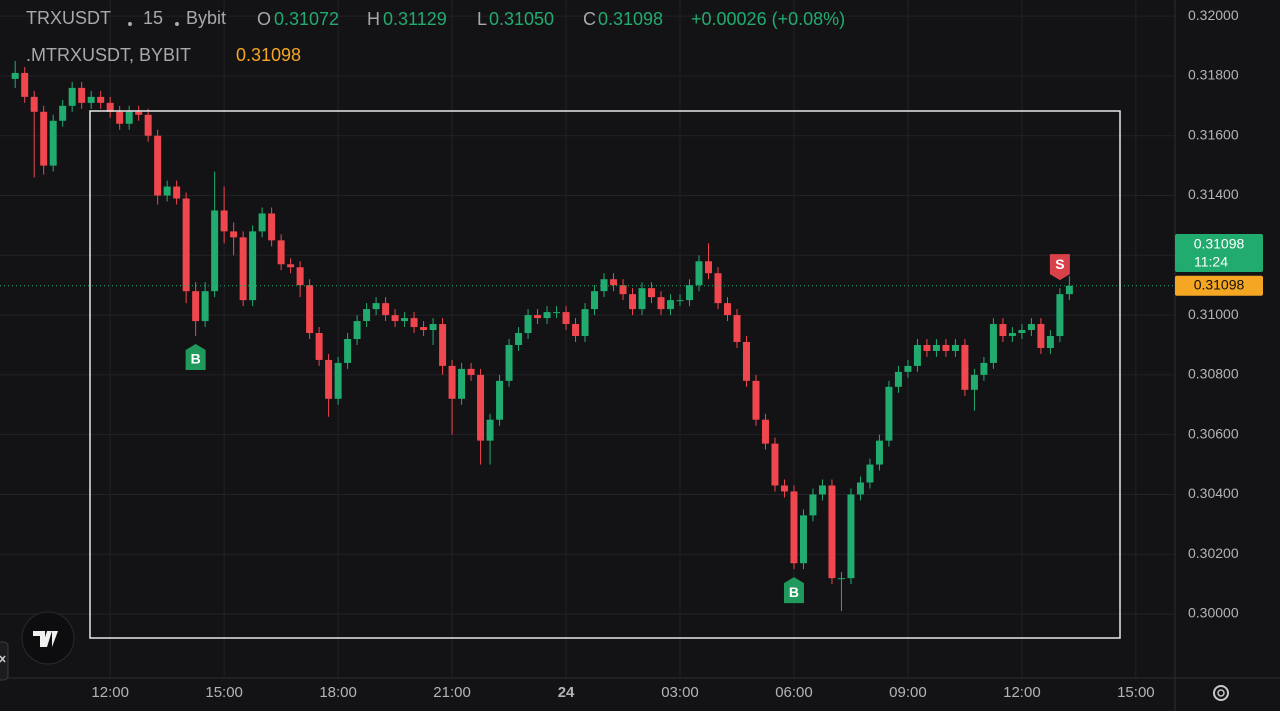 This screenshot has width=1280, height=711. What do you see at coordinates (1213, 374) in the screenshot?
I see `y-tick-label: 0.30800` at bounding box center [1213, 374].